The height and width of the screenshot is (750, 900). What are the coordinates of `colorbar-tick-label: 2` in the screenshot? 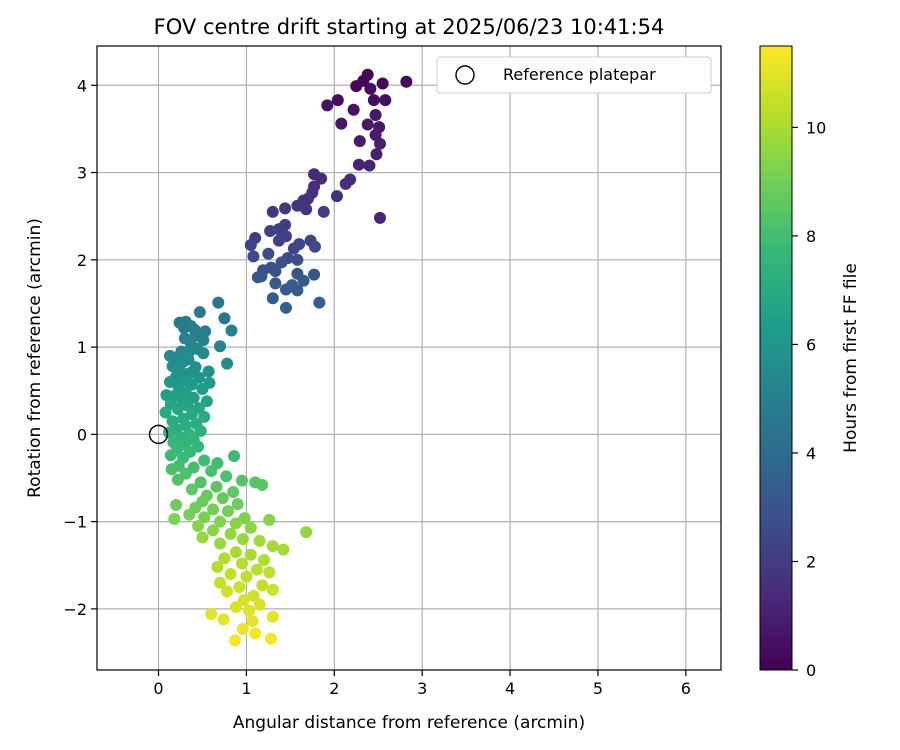 It's located at (811, 561).